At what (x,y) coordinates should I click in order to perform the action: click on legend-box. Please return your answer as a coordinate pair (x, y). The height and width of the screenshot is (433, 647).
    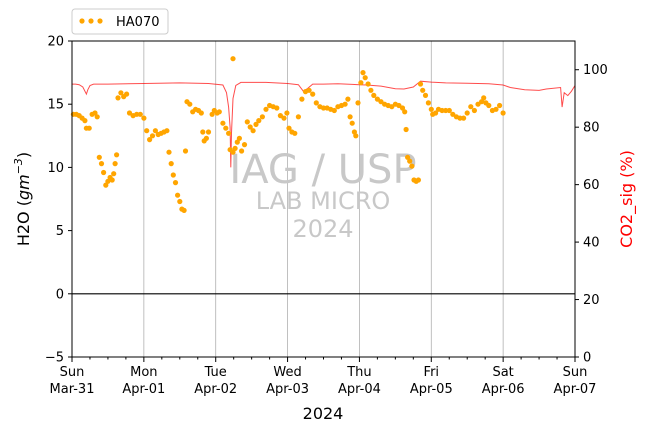
    Looking at the image, I should click on (120, 21).